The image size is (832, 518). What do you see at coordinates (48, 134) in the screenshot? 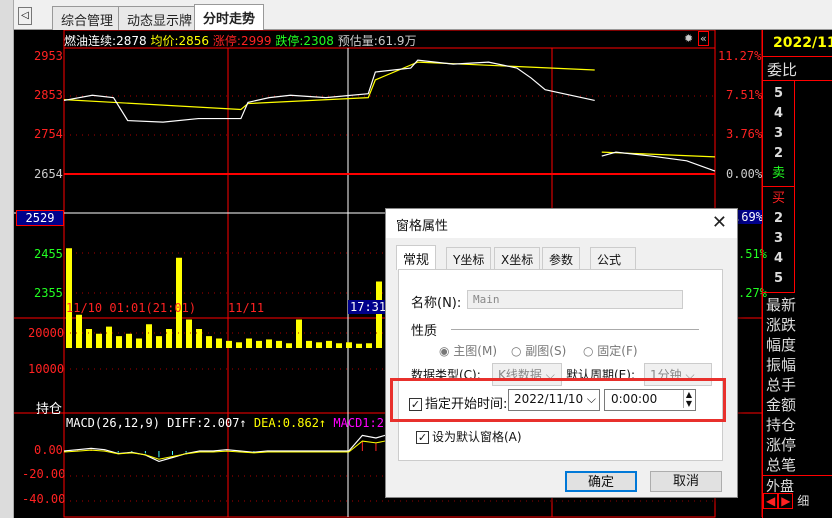
I see `y-tick: 2754` at bounding box center [48, 134].